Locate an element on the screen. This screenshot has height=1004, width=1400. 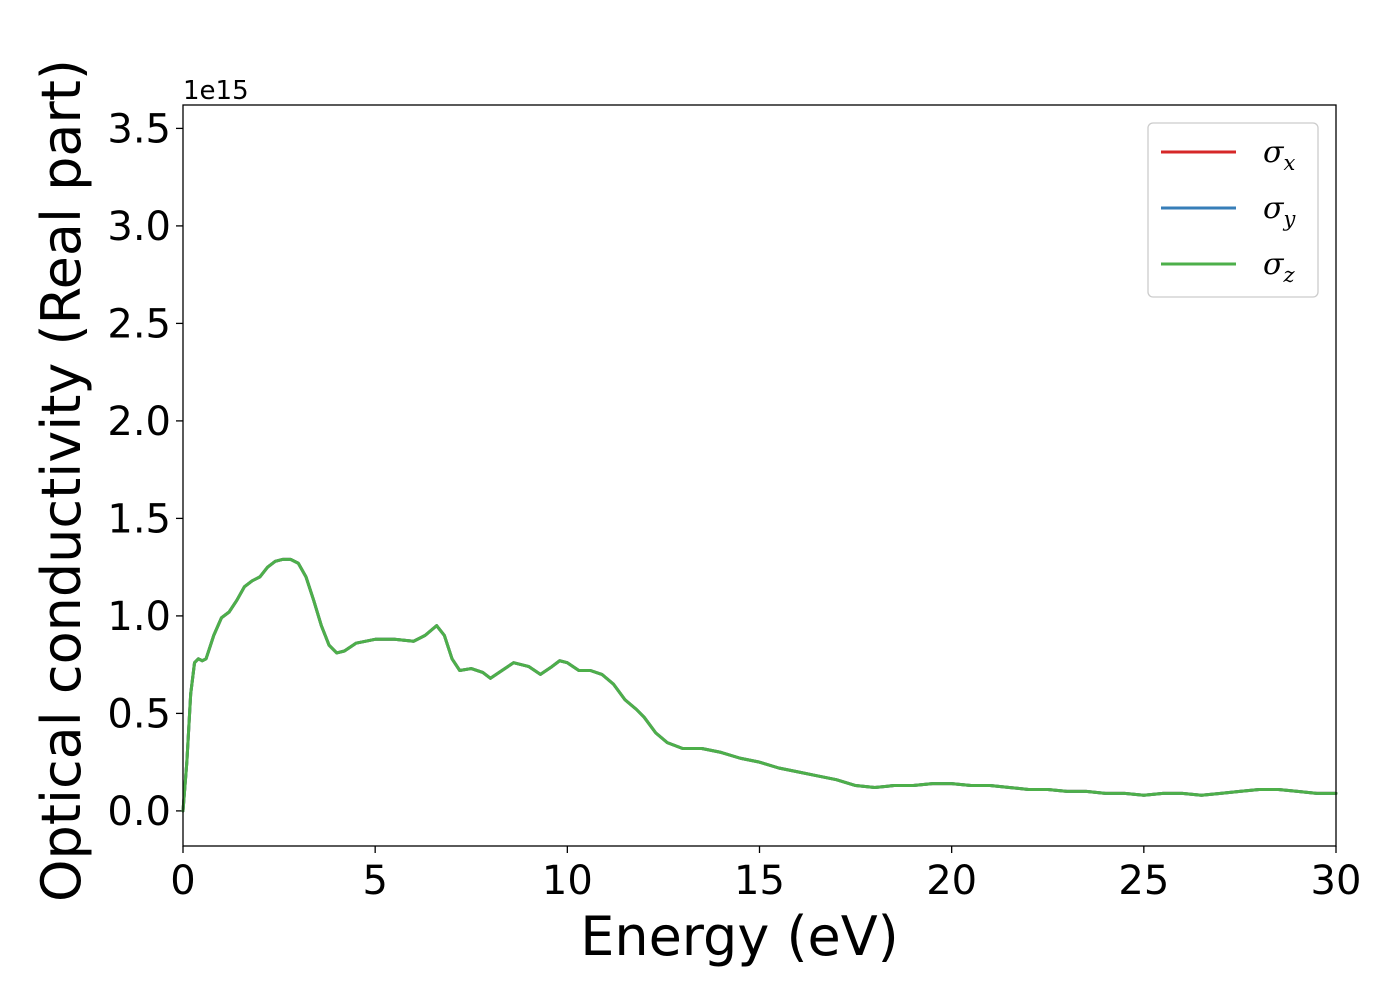
legend-label-x: σx is located at coordinates (1279, 155).